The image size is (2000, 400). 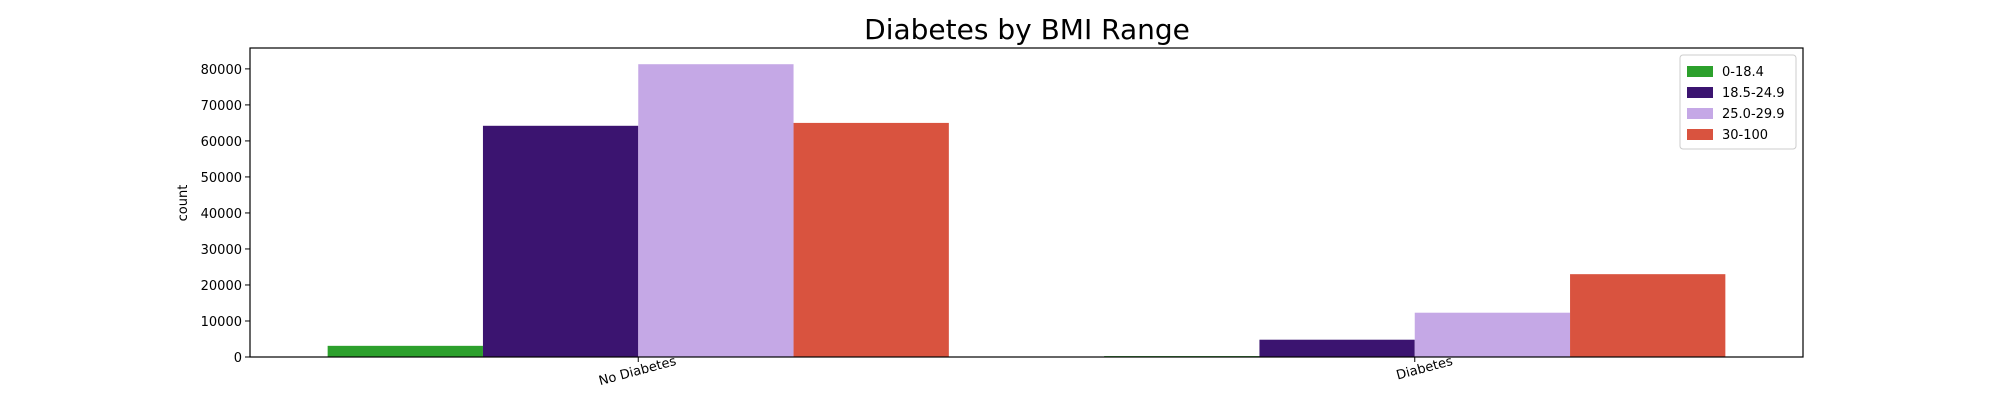 I want to click on y-tick-label: 80000, so click(x=221, y=70).